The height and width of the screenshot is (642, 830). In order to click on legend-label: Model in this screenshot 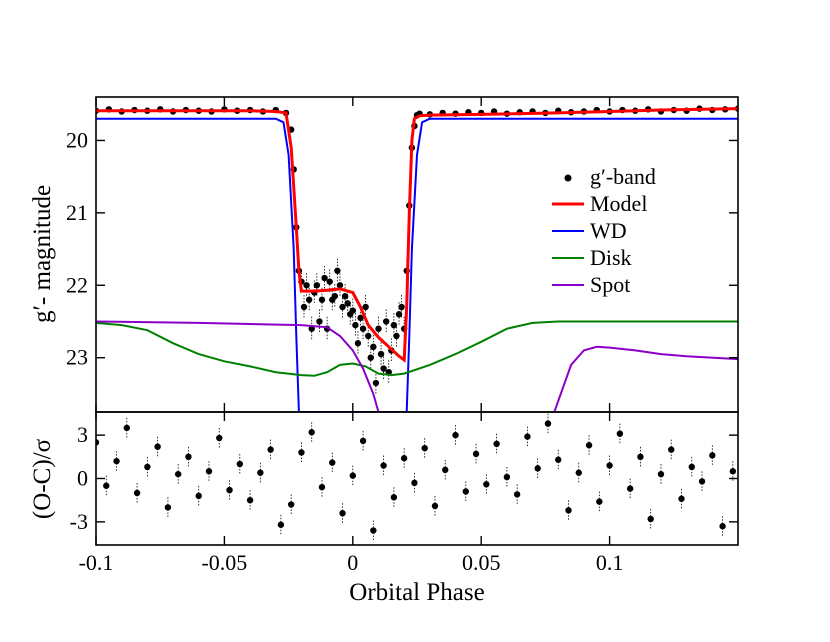, I will do `click(618, 203)`.